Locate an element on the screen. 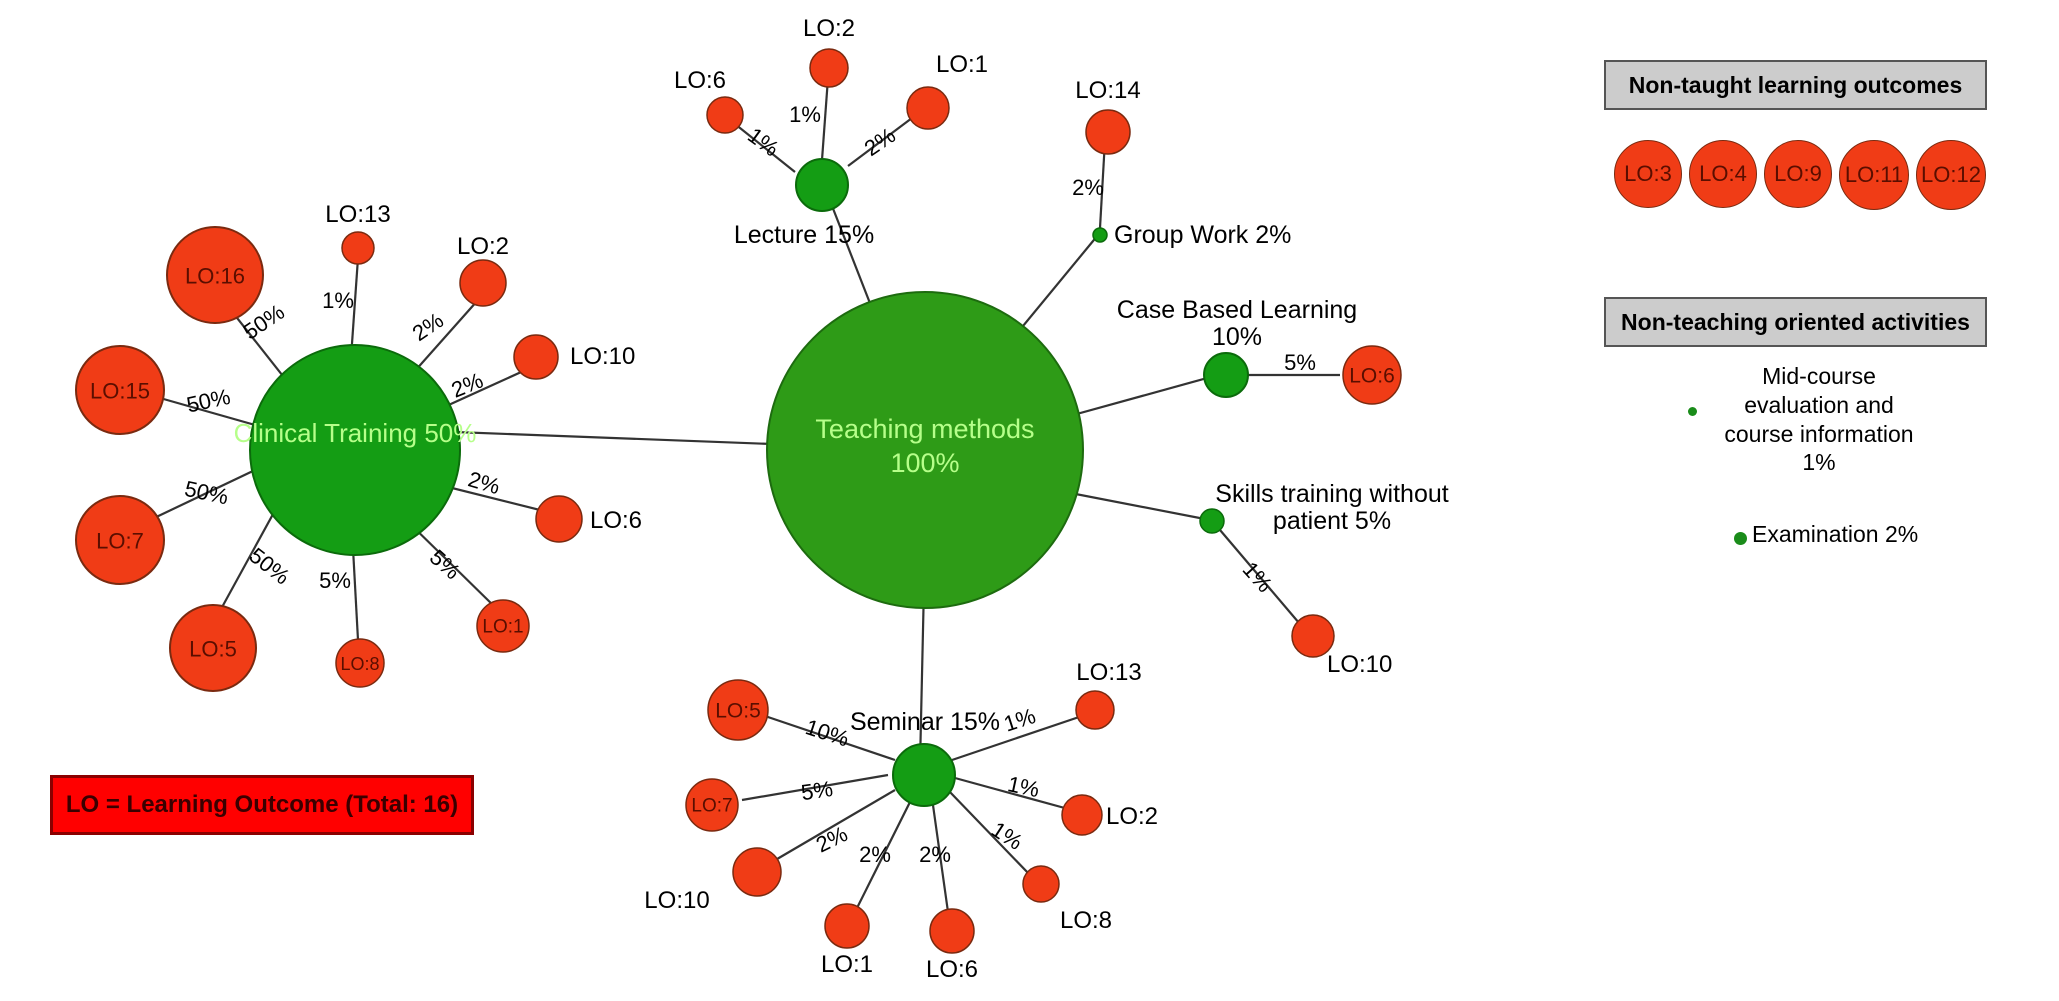  edge-sem-lo5 is located at coordinates (828, 737).